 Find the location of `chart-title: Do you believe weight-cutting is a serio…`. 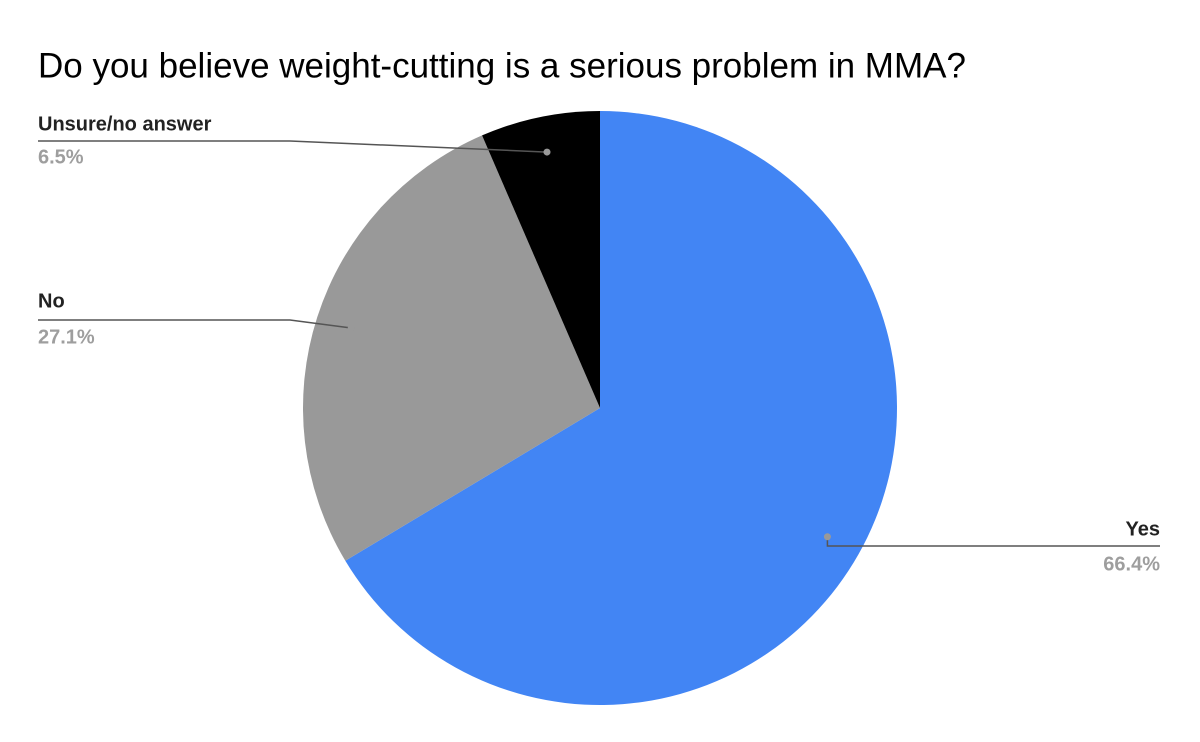

chart-title: Do you believe weight-cutting is a serio… is located at coordinates (502, 65).